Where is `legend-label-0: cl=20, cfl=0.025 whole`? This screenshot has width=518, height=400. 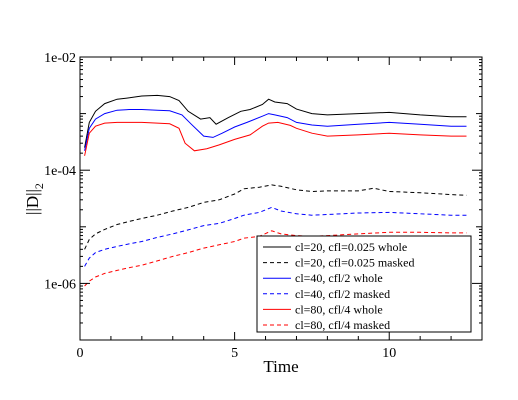
legend-label-0: cl=20, cfl=0.025 whole is located at coordinates (351, 247).